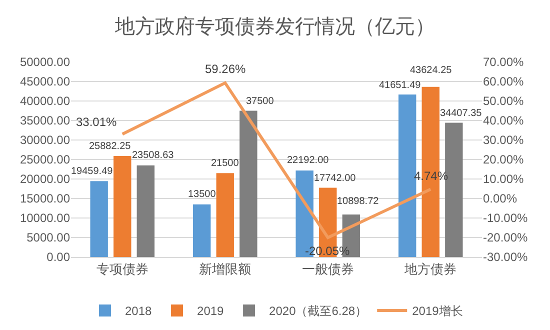 The width and height of the screenshot is (550, 330). What do you see at coordinates (202, 194) in the screenshot?
I see `data-label: 13500` at bounding box center [202, 194].